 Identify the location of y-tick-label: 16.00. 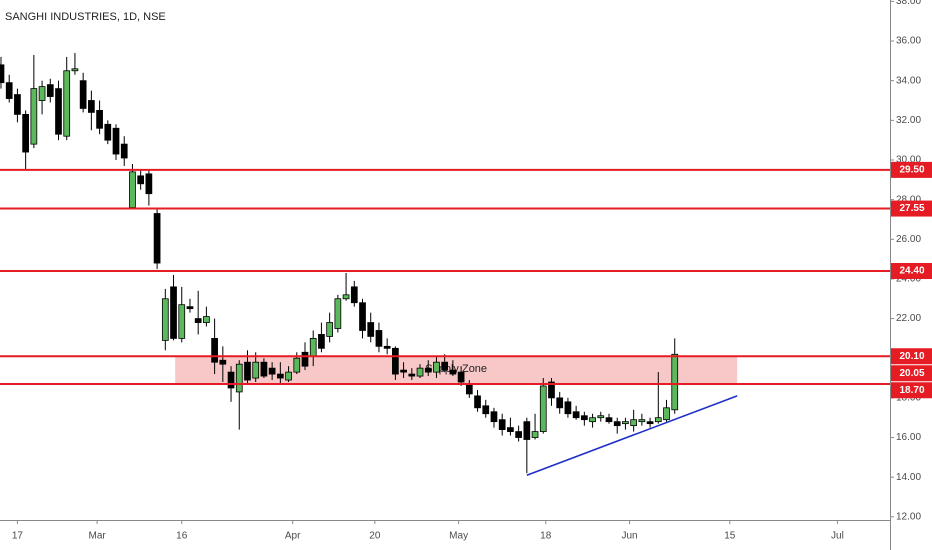
(908, 437).